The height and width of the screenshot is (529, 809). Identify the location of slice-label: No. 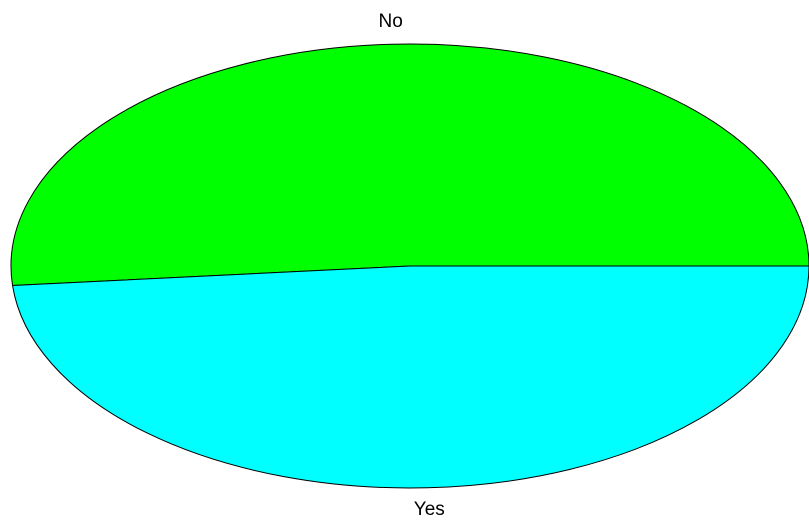
(391, 21).